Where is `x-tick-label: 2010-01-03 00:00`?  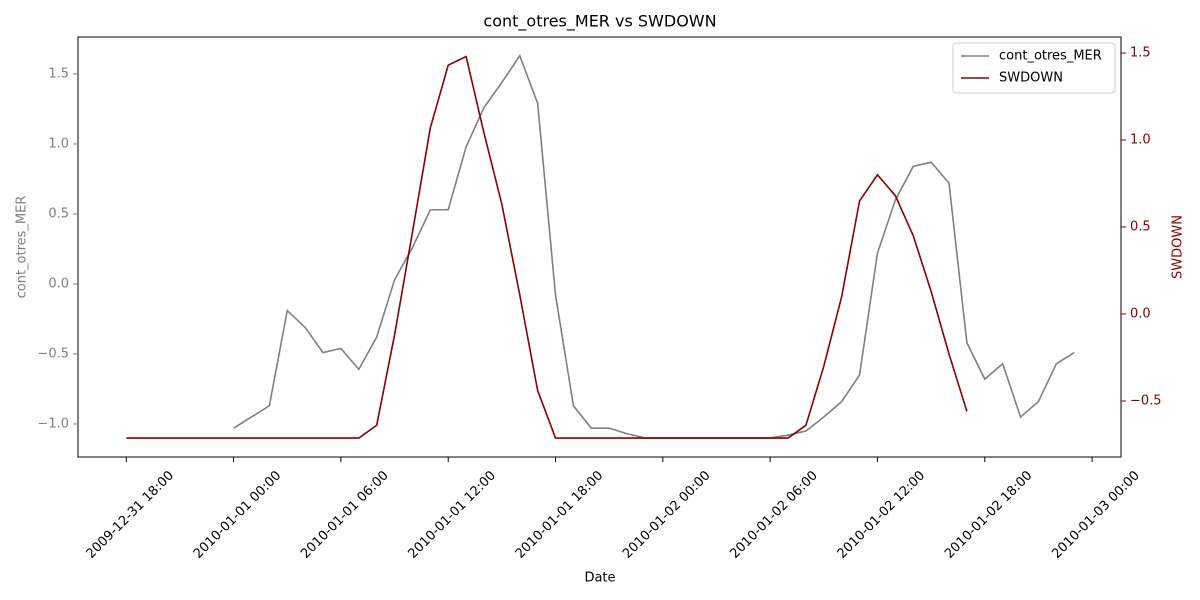 x-tick-label: 2010-01-03 00:00 is located at coordinates (1095, 514).